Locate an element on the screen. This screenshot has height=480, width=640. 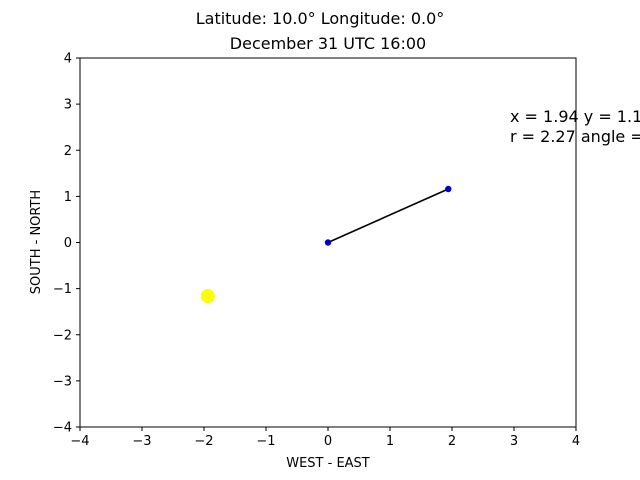
annotation-group: x = 1.94 y = 1.1 r = 2.27 angle = is located at coordinates (575, 126).